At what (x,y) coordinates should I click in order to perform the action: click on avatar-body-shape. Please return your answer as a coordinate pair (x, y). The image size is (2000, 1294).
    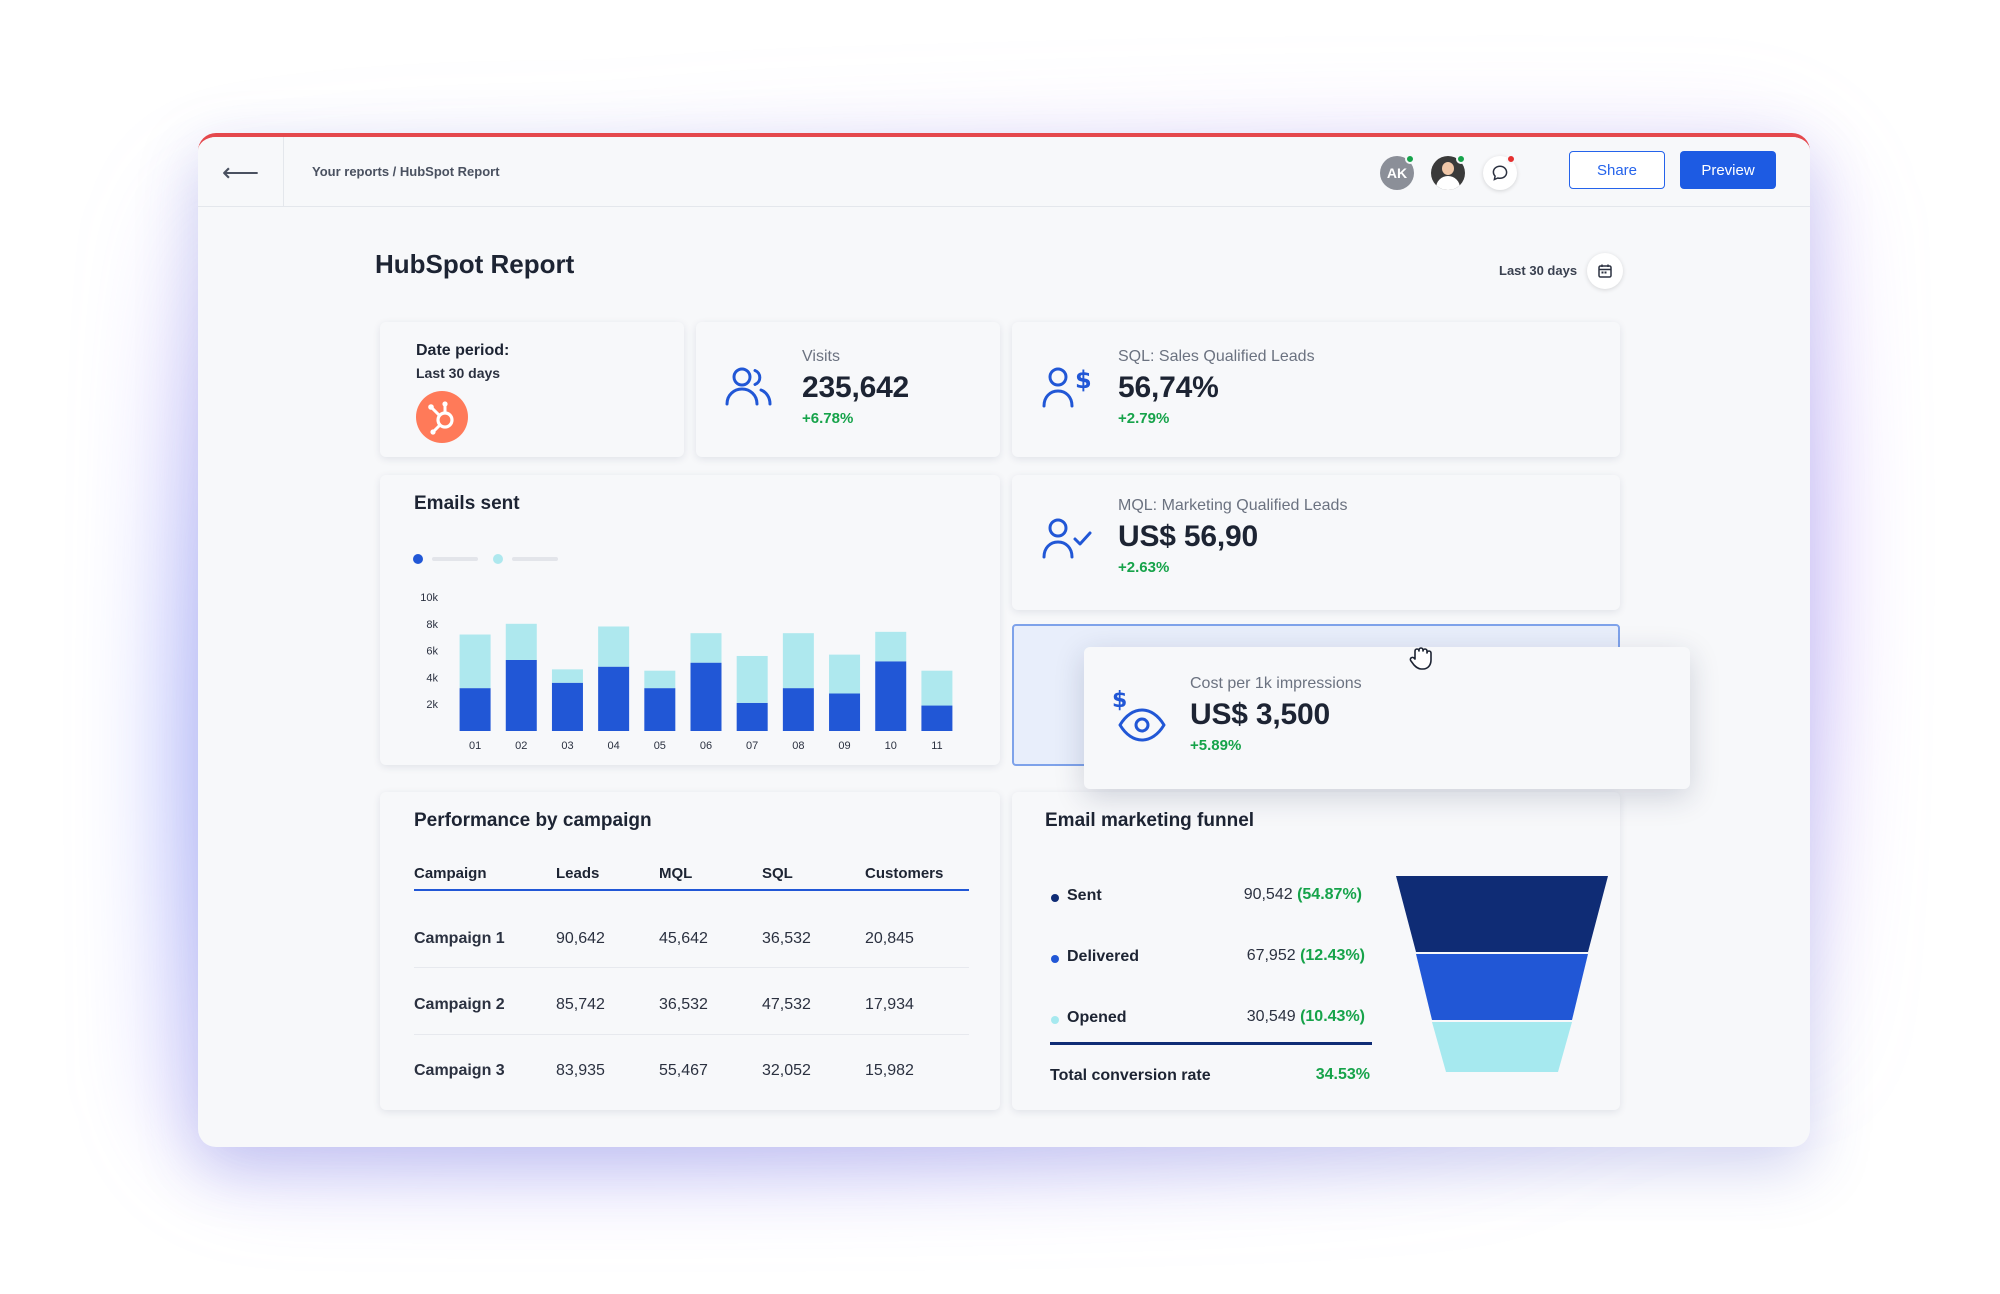
    Looking at the image, I should click on (1448, 183).